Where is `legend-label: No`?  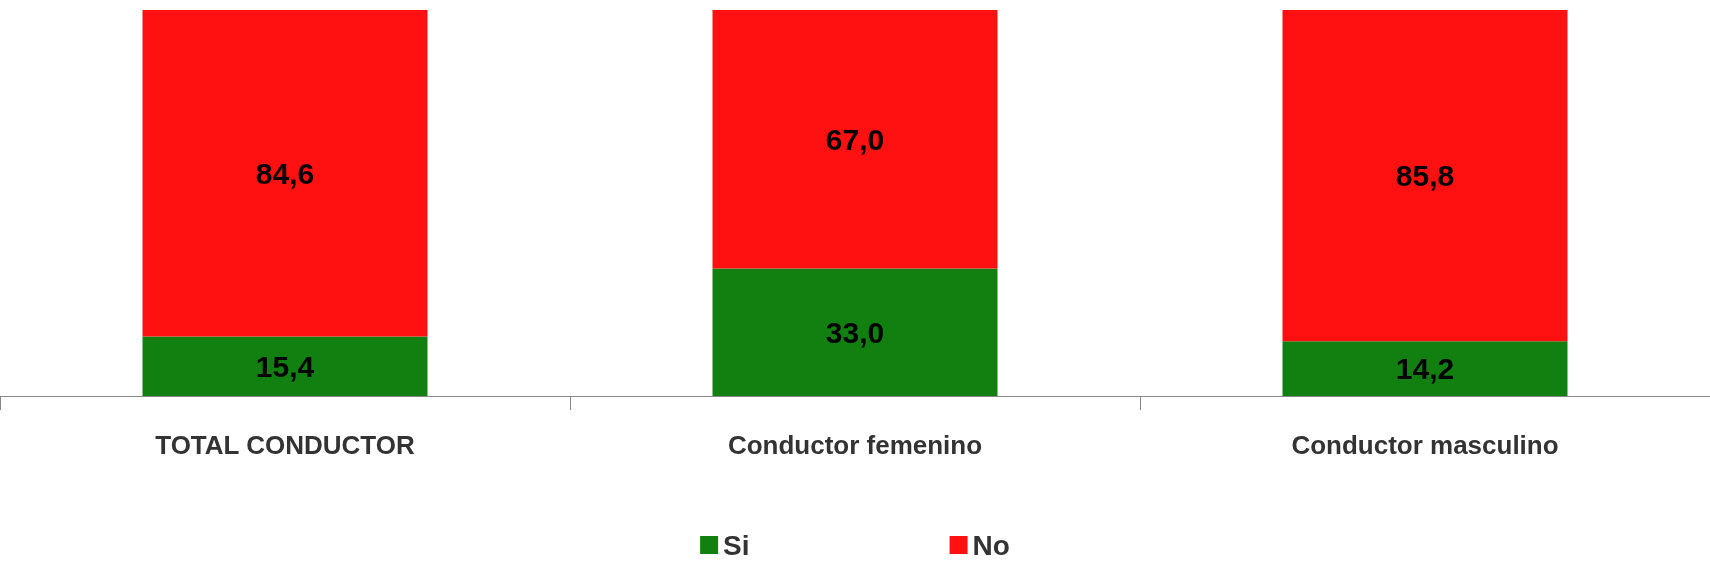
legend-label: No is located at coordinates (991, 545).